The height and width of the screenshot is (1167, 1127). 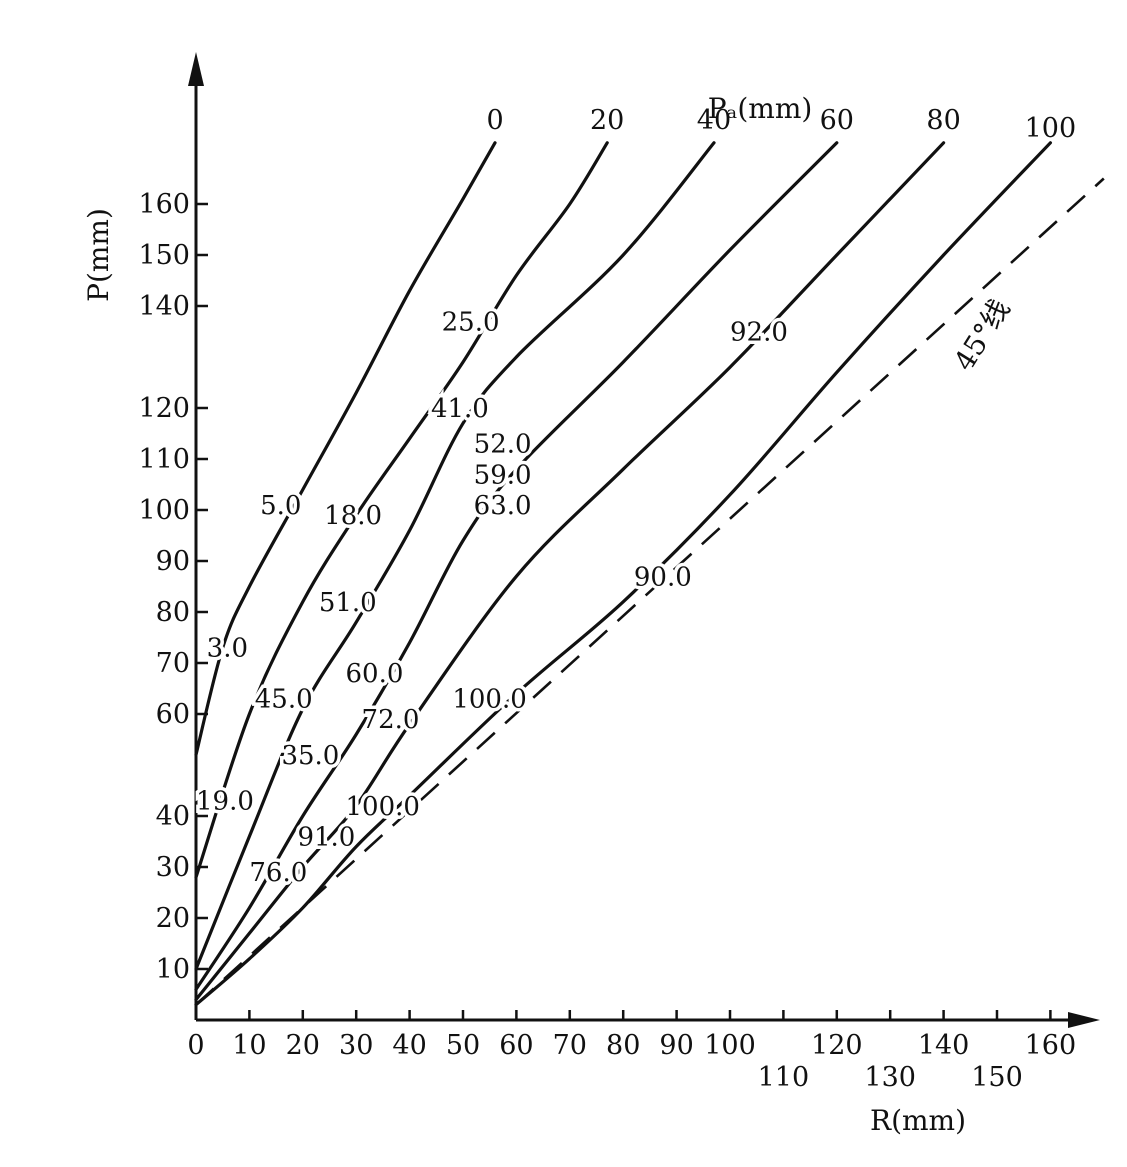 I want to click on x-tick-label: 70, so click(x=570, y=1045).